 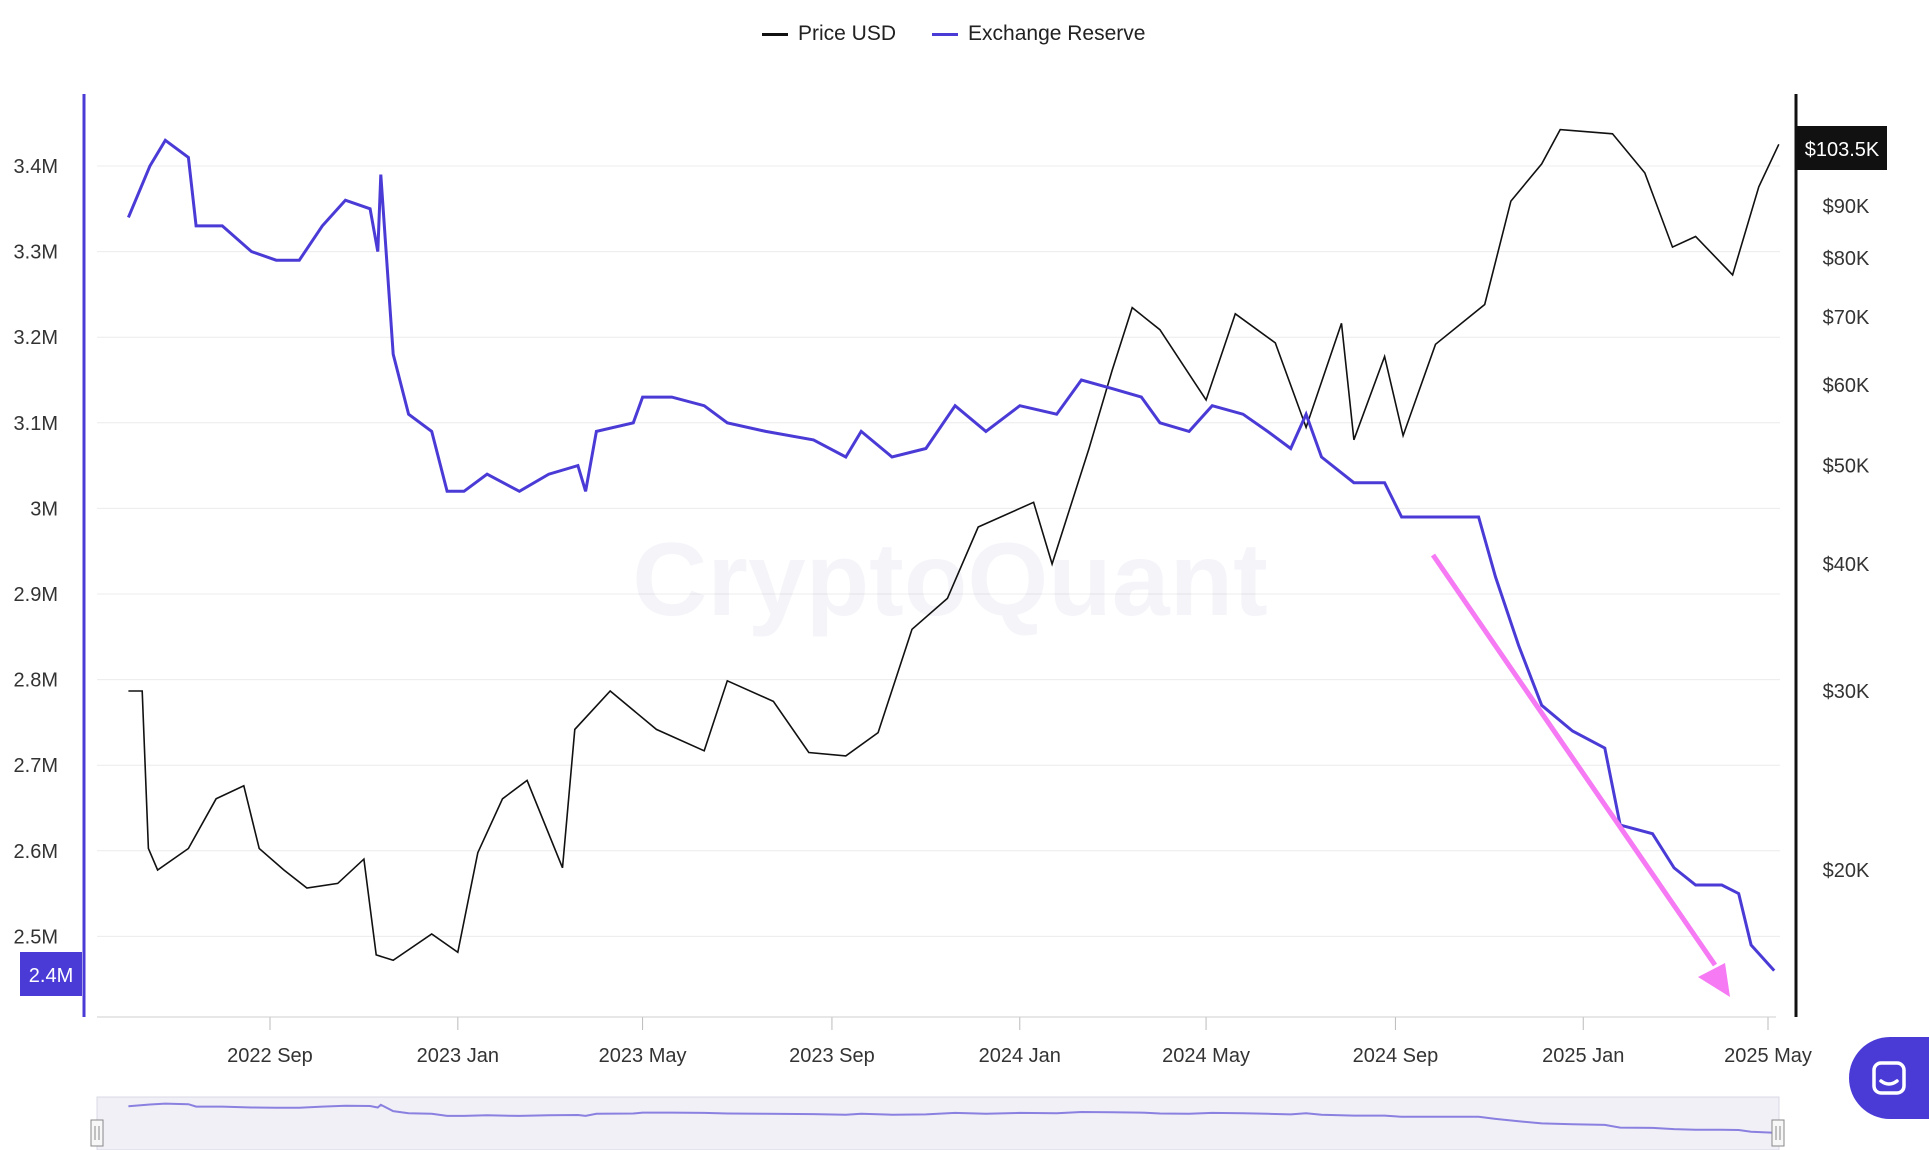 I want to click on chat-button, so click(x=1889, y=1078).